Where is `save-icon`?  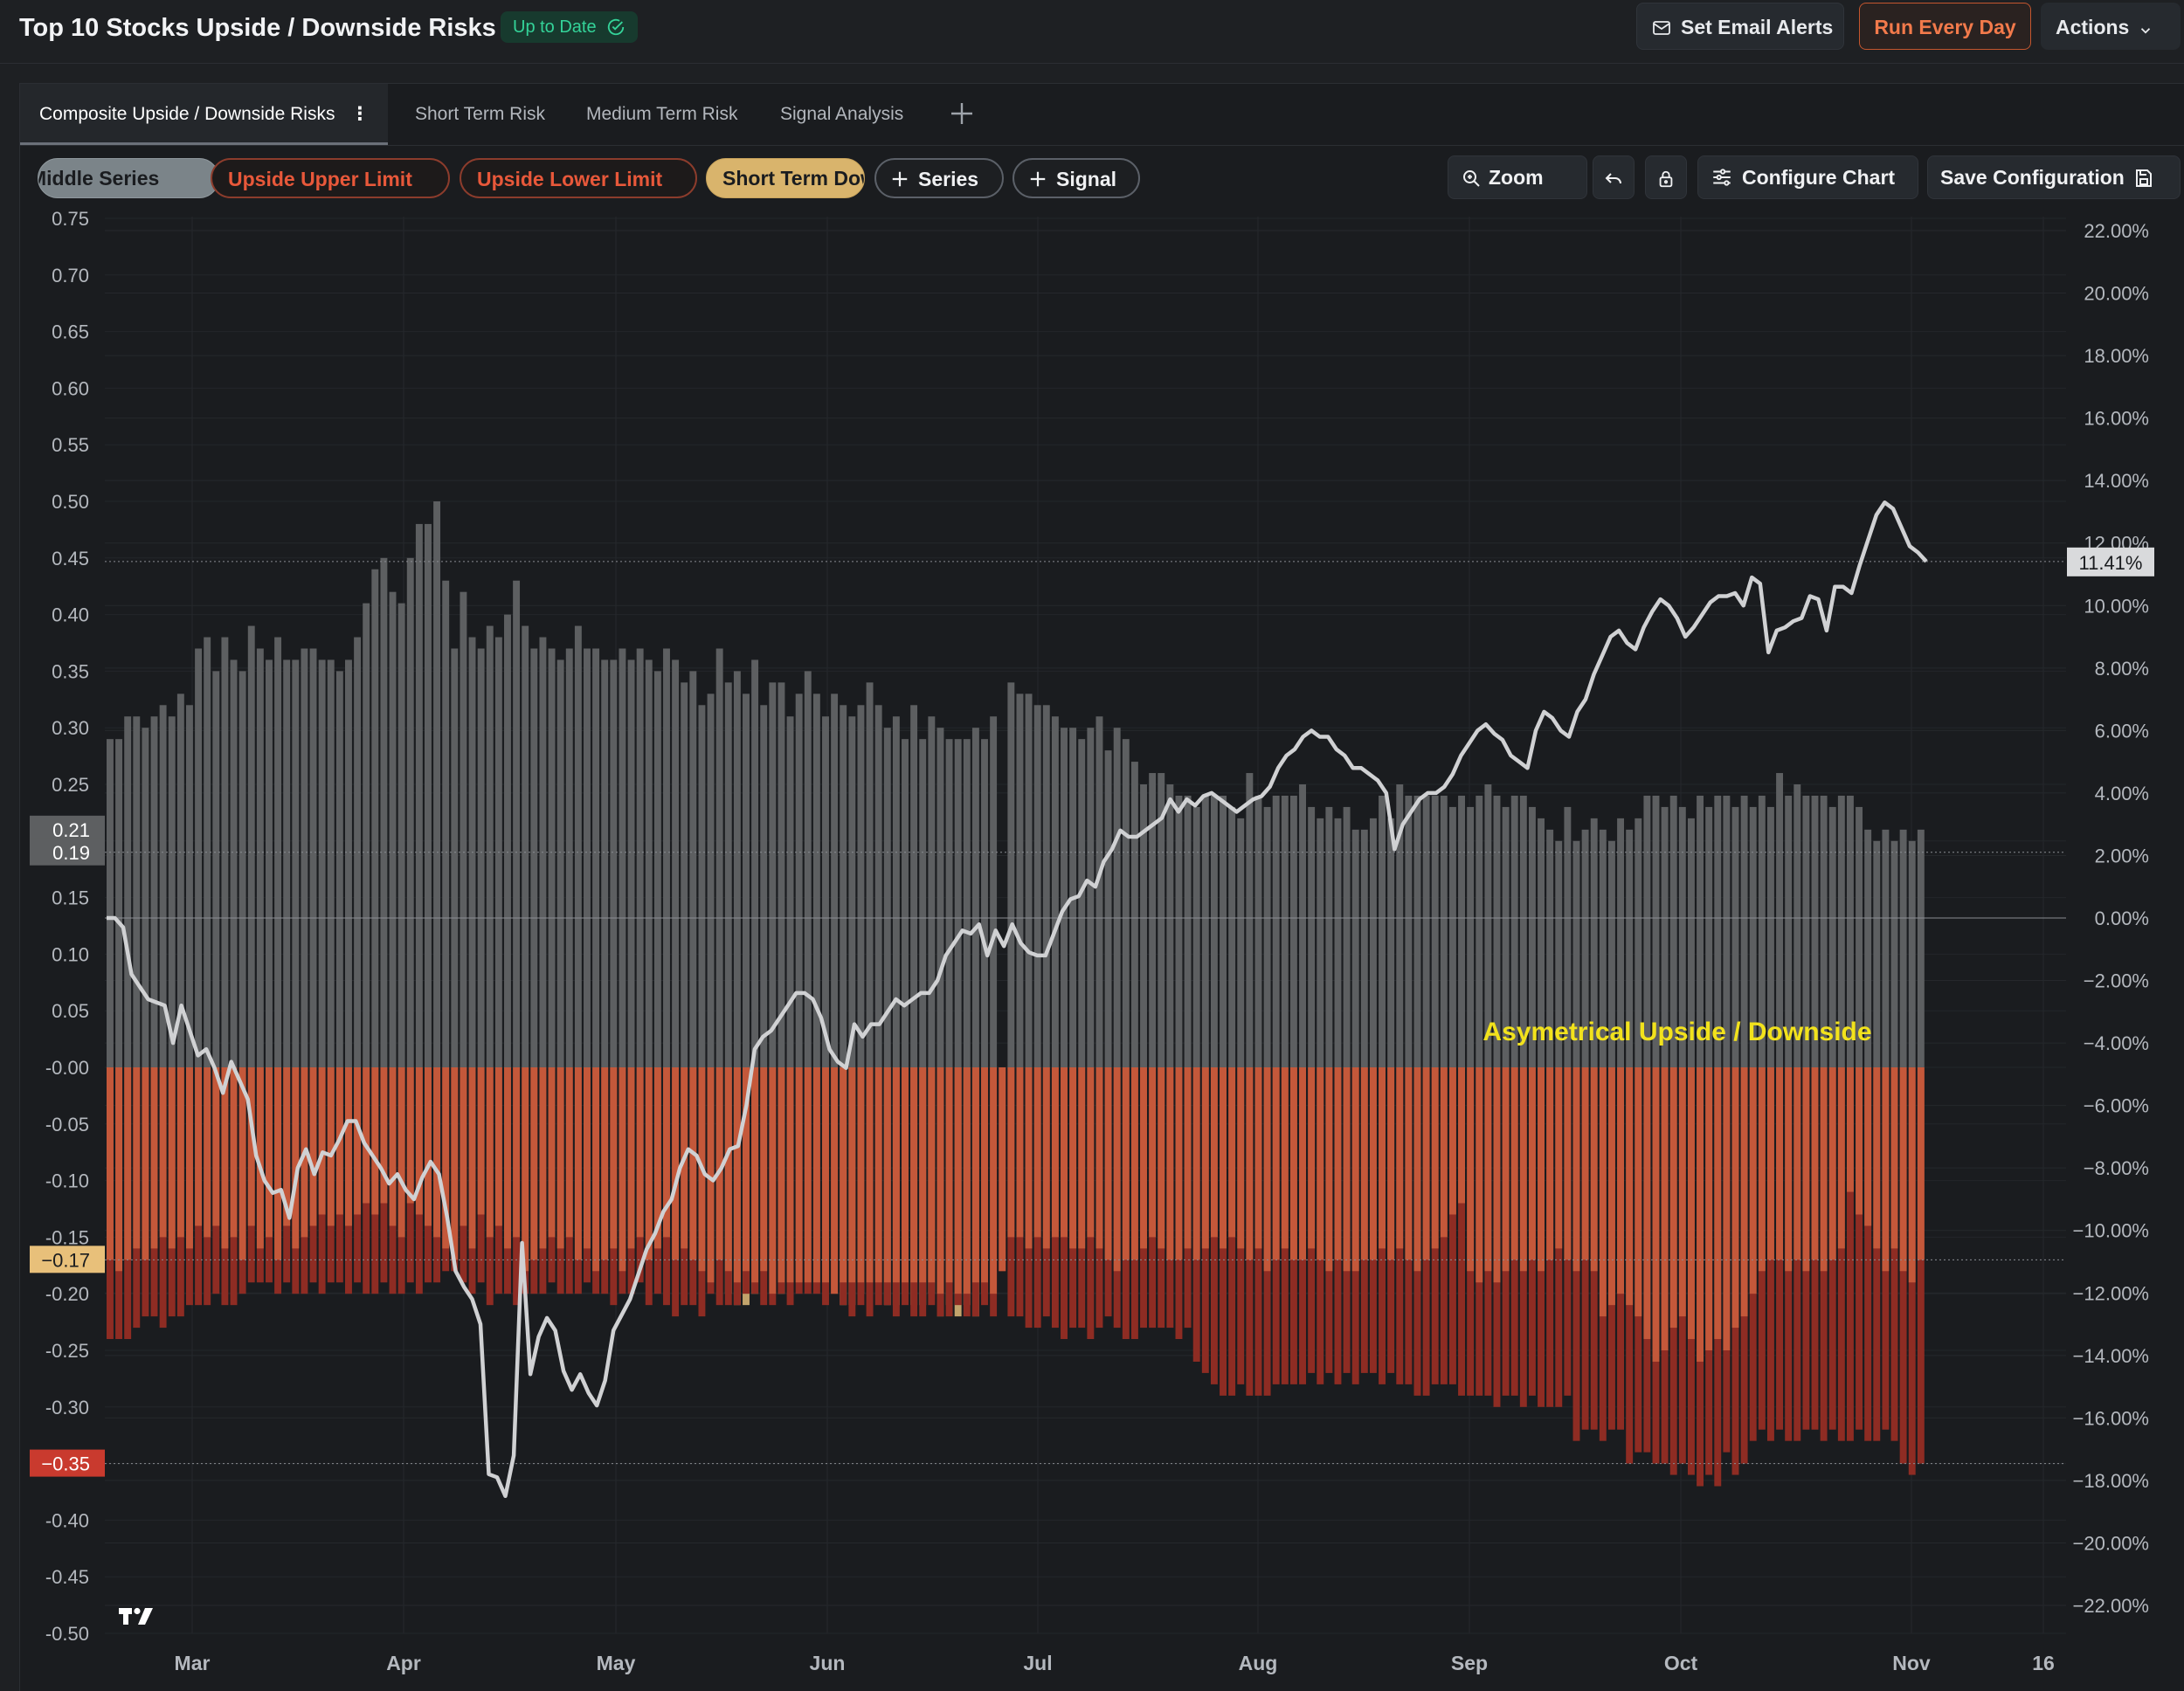
save-icon is located at coordinates (2143, 178).